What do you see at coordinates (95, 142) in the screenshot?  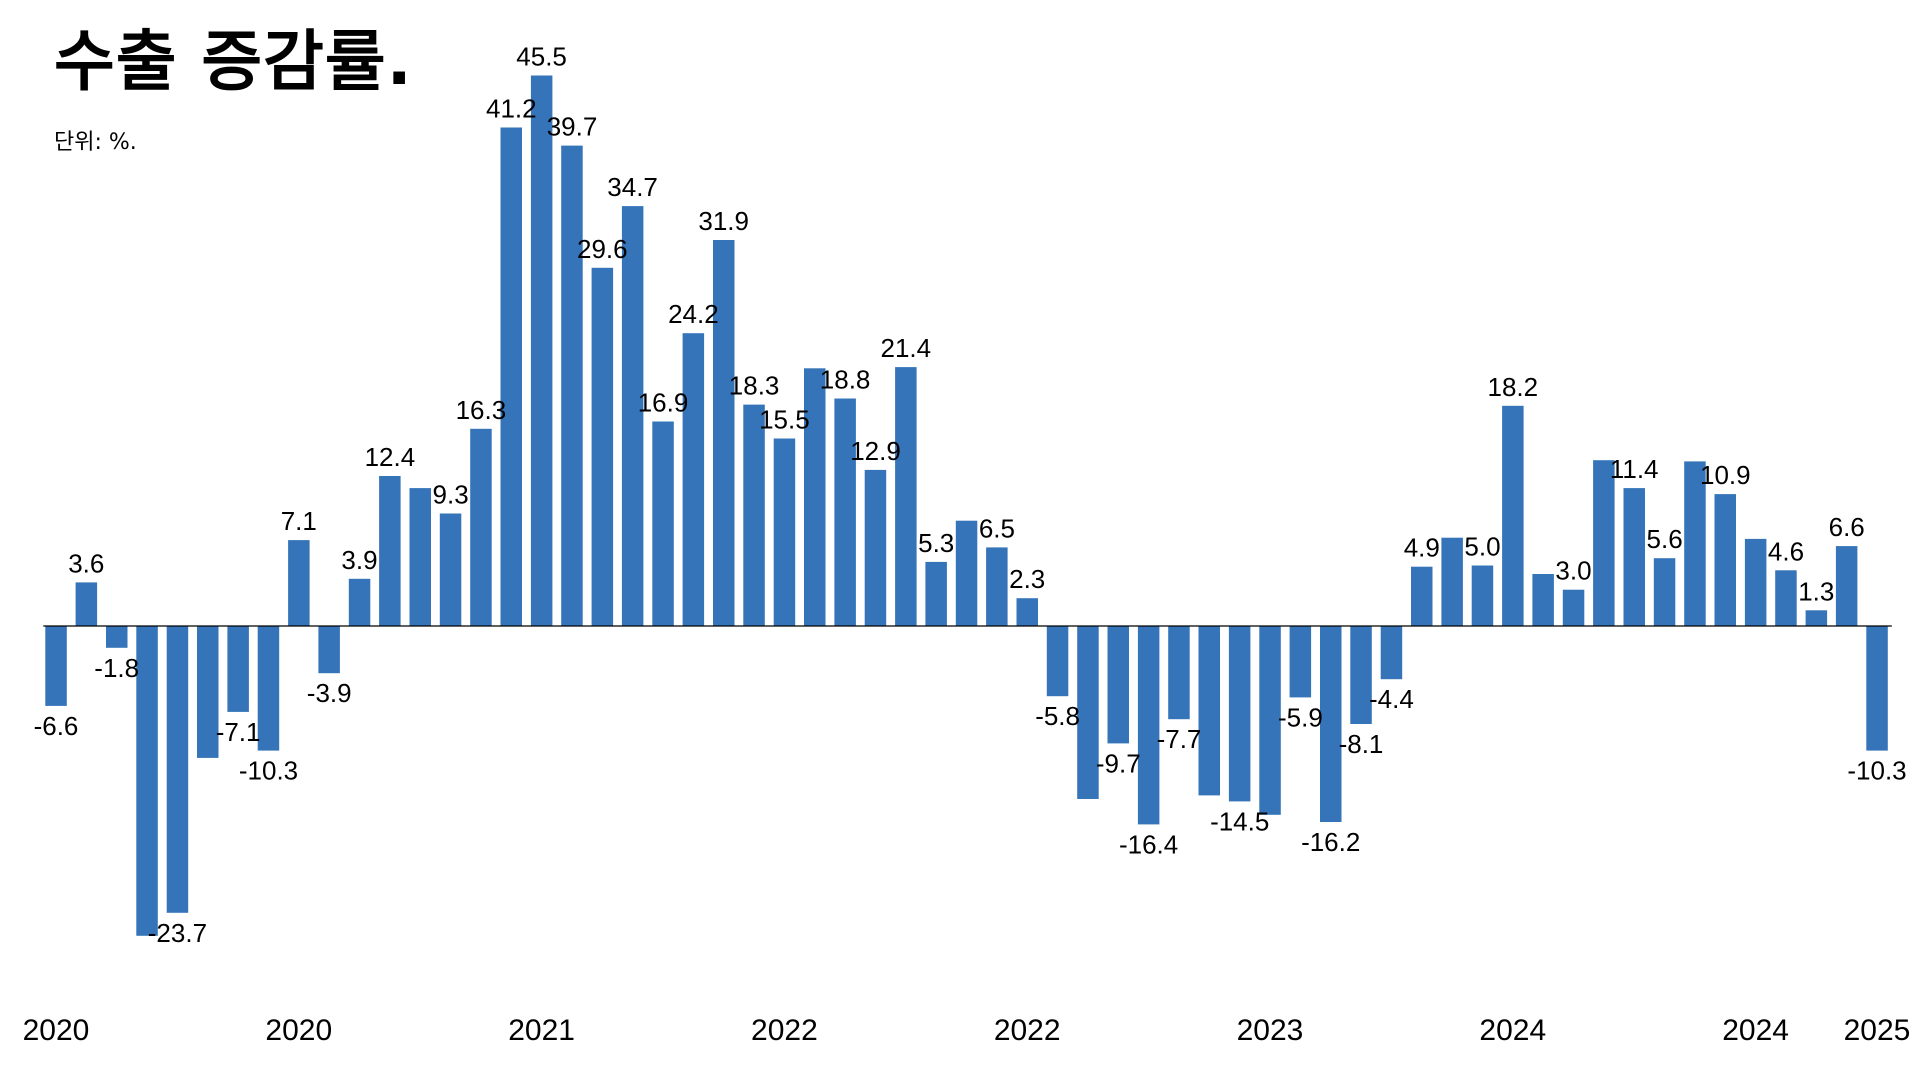 I see `chart-unit-label: 단위: %.` at bounding box center [95, 142].